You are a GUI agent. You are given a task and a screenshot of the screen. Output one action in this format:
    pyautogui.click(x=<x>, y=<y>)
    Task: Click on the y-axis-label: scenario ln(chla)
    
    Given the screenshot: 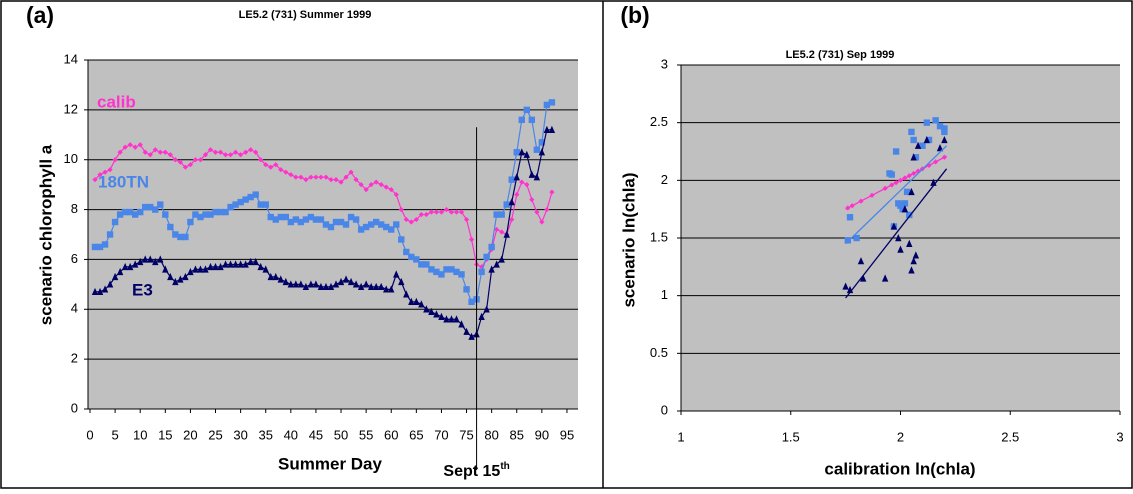 What is the action you would take?
    pyautogui.click(x=628, y=239)
    